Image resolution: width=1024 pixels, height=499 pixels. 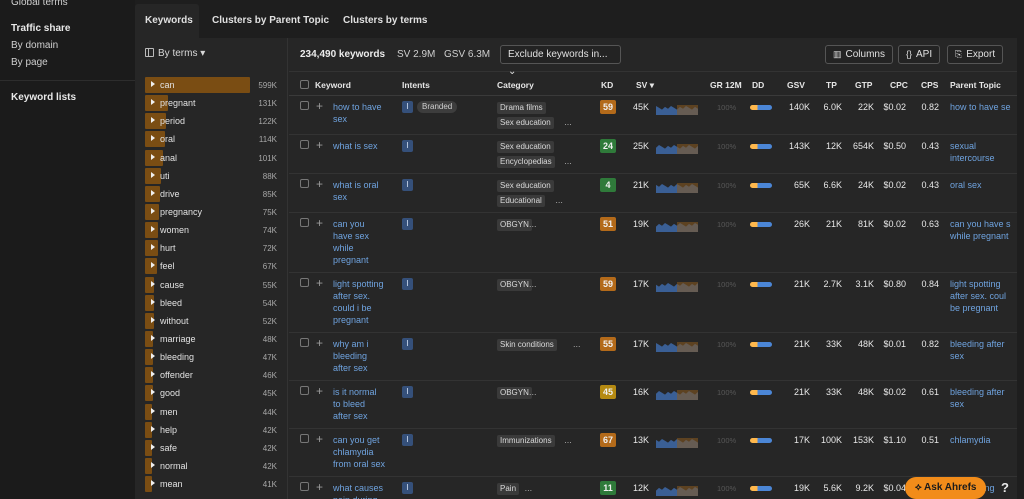 I want to click on category-tag: Skin conditions, so click(x=527, y=345).